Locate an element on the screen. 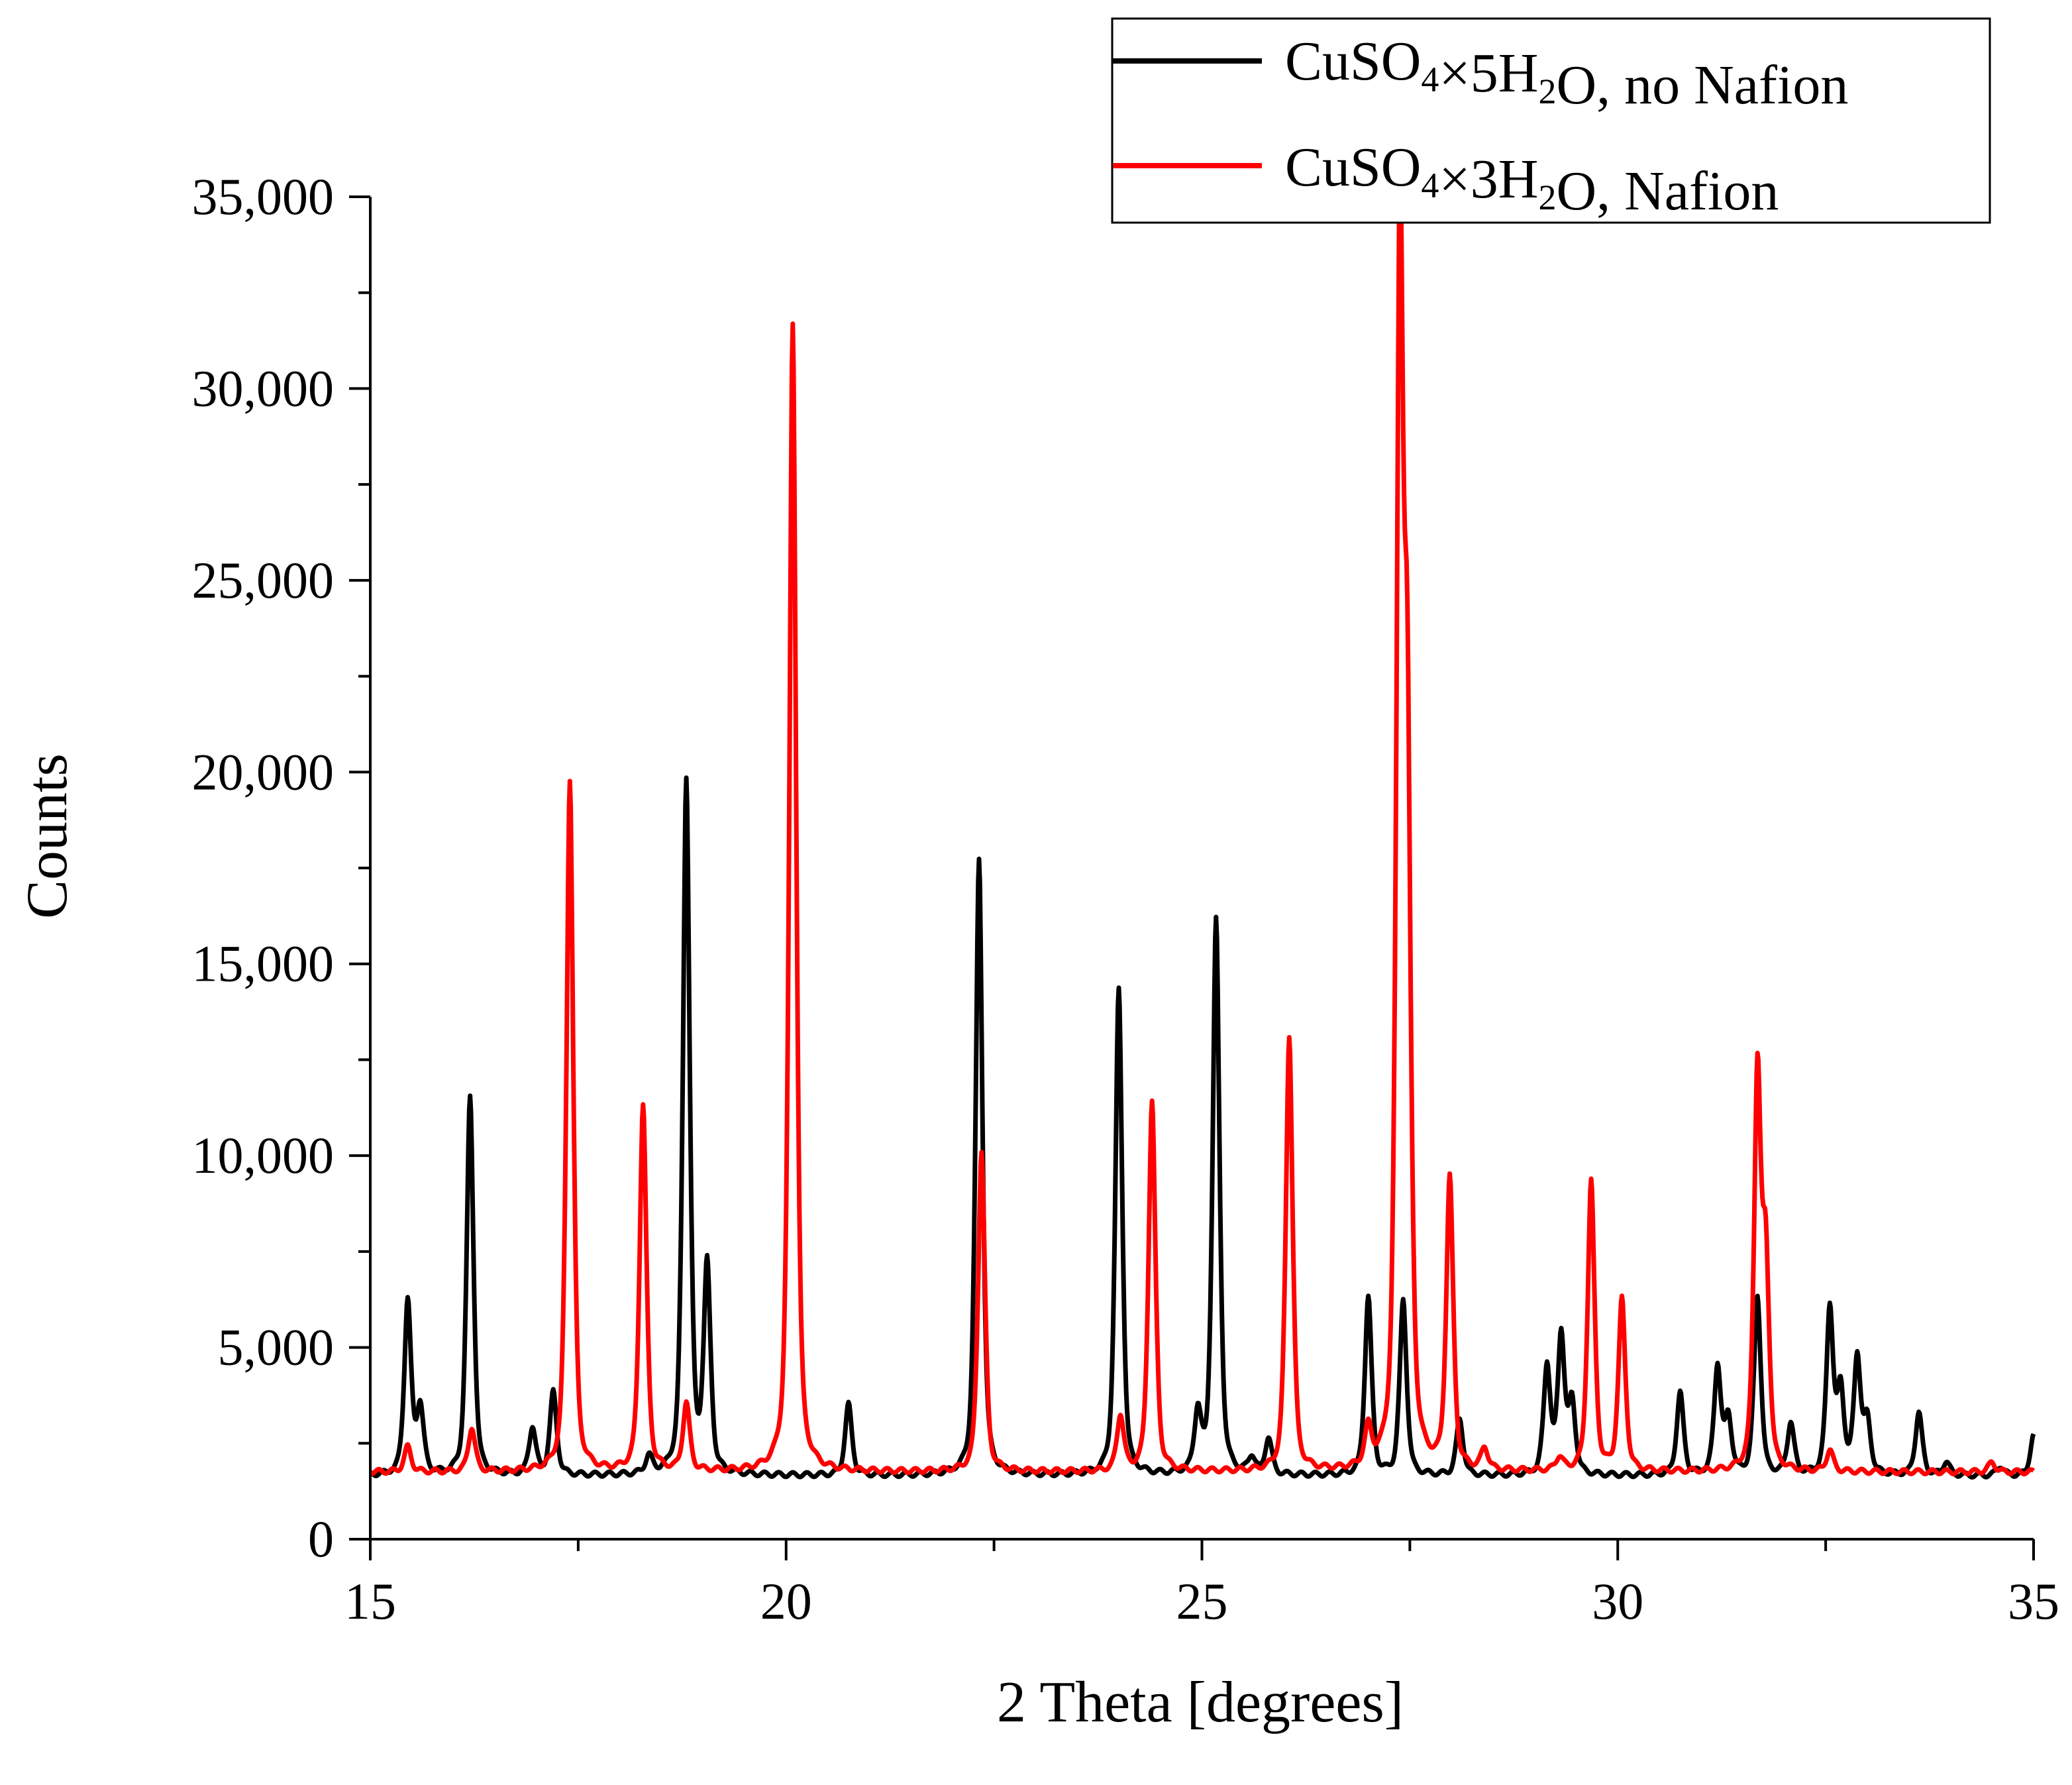 The image size is (2072, 1785). y-tick-label: 0 is located at coordinates (321, 1539).